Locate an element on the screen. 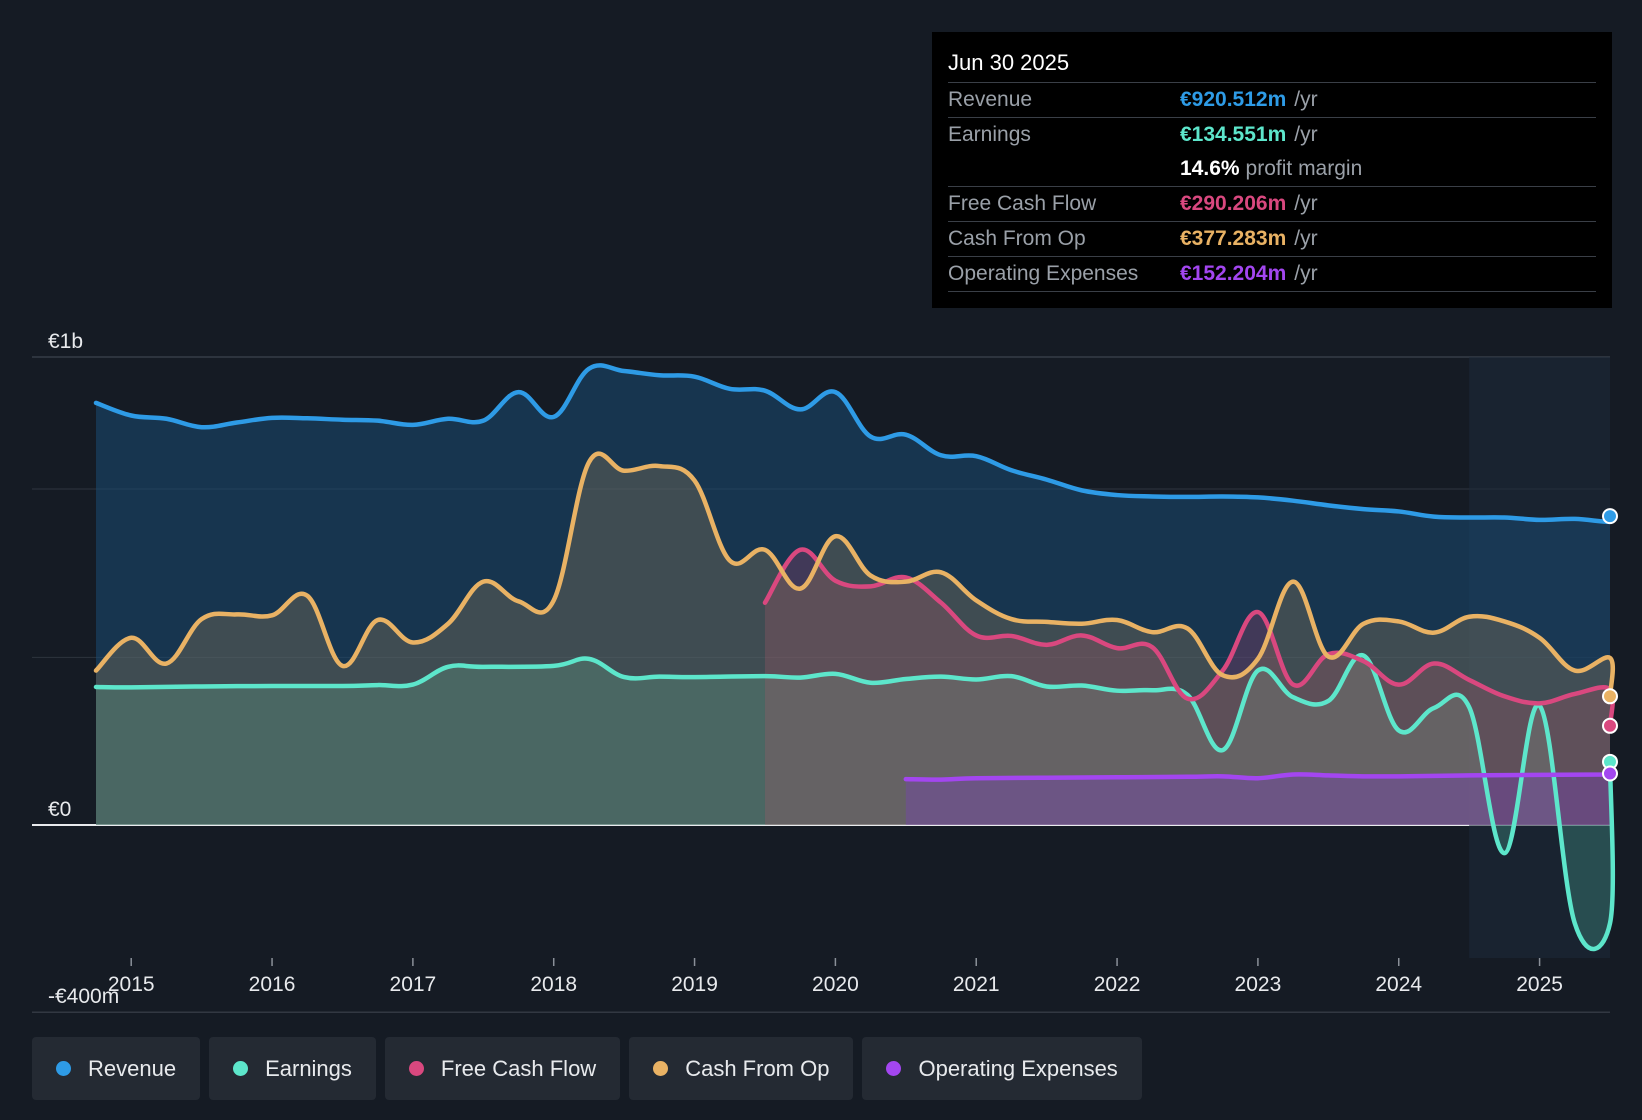 Image resolution: width=1642 pixels, height=1120 pixels. tooltip-row-opex: Operating Expenses €152.204m /yr is located at coordinates (1272, 274).